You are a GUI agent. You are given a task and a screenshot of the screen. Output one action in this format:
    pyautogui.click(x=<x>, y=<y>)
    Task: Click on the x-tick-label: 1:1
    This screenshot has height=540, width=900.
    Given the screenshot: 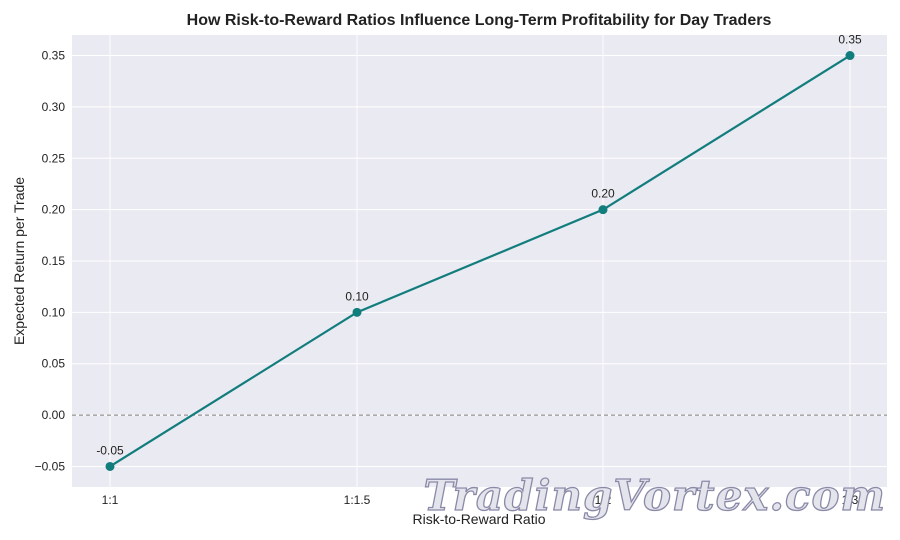 What is the action you would take?
    pyautogui.click(x=110, y=500)
    